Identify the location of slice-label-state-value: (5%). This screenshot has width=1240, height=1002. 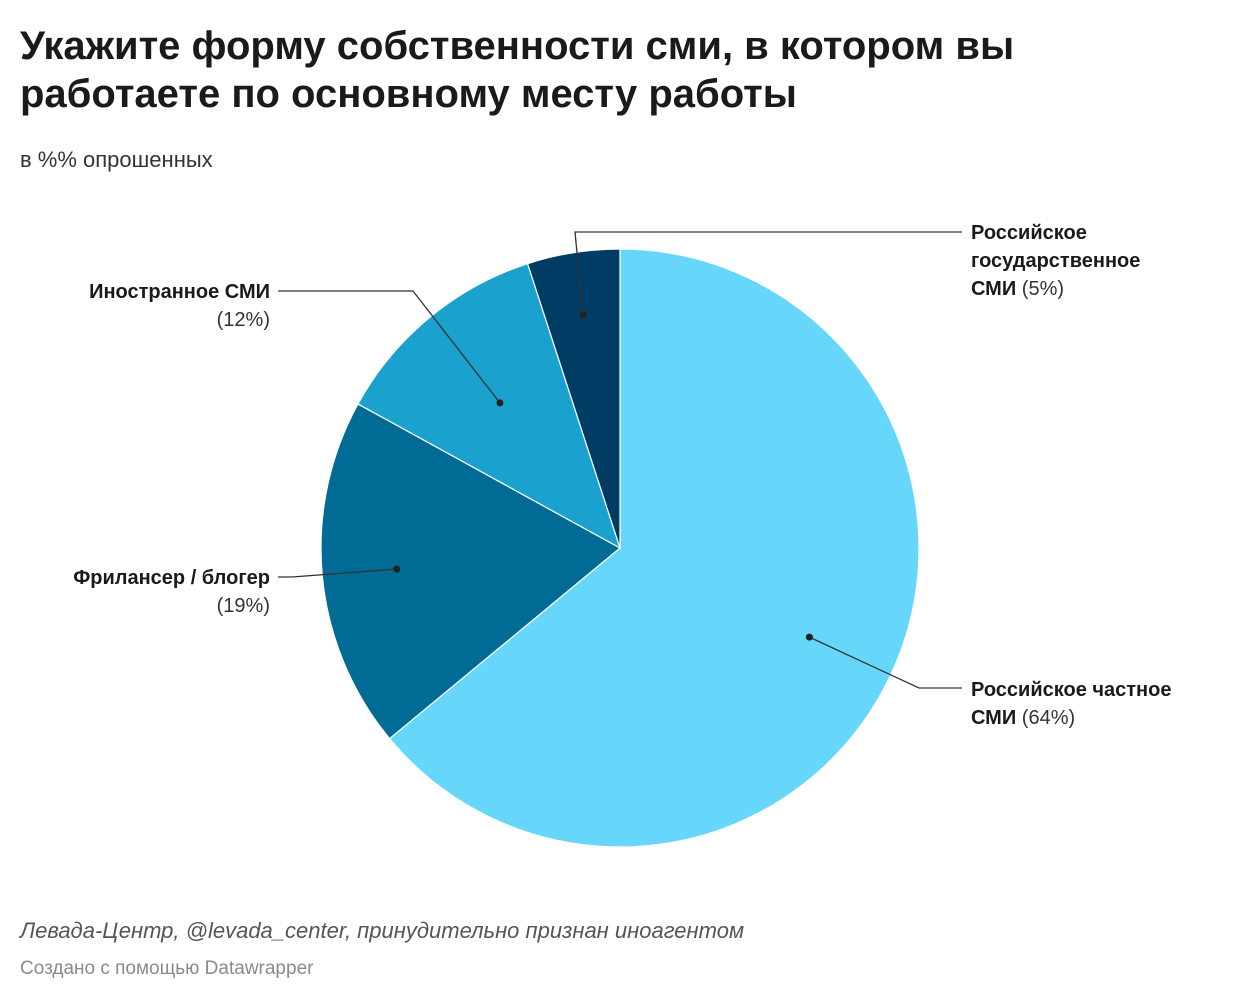
(1043, 289).